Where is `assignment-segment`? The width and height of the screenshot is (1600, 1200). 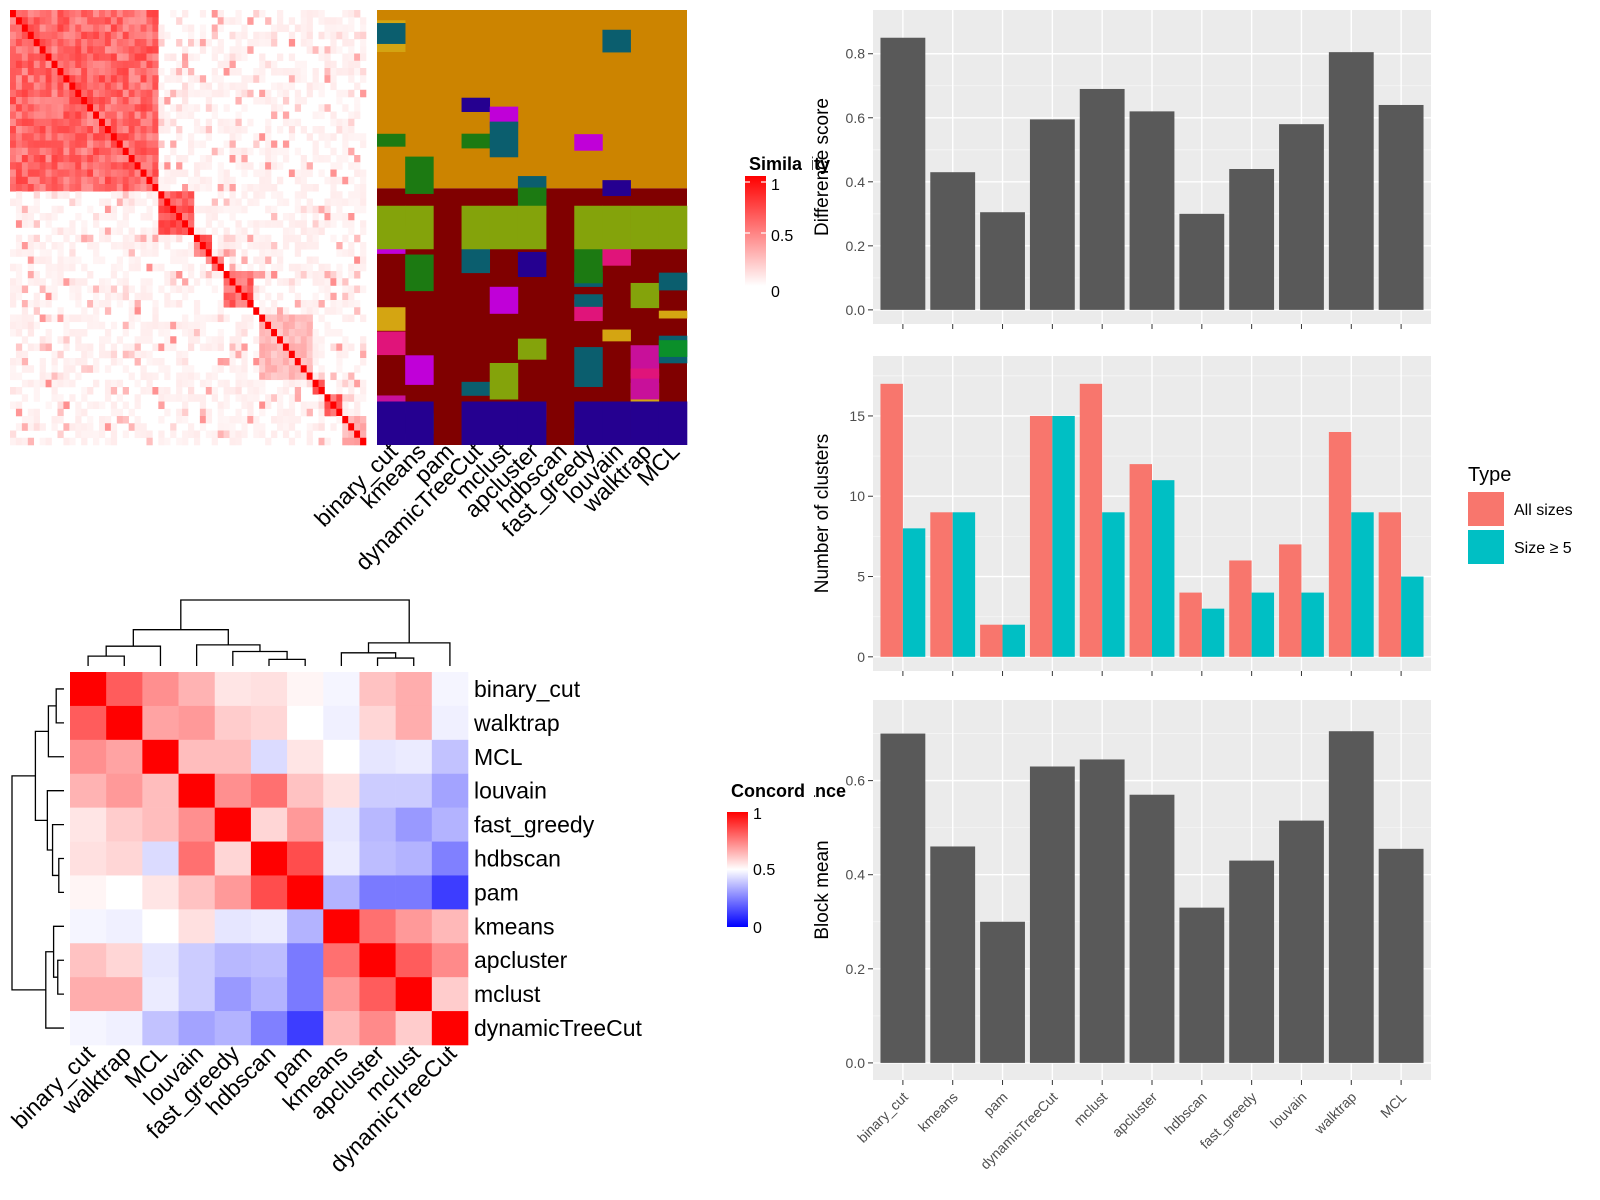
assignment-segment is located at coordinates (419, 273).